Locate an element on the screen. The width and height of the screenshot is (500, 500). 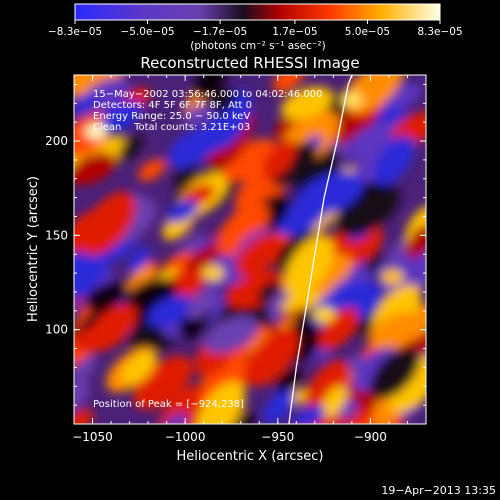
y-tick-label: 150 is located at coordinates (56, 235).